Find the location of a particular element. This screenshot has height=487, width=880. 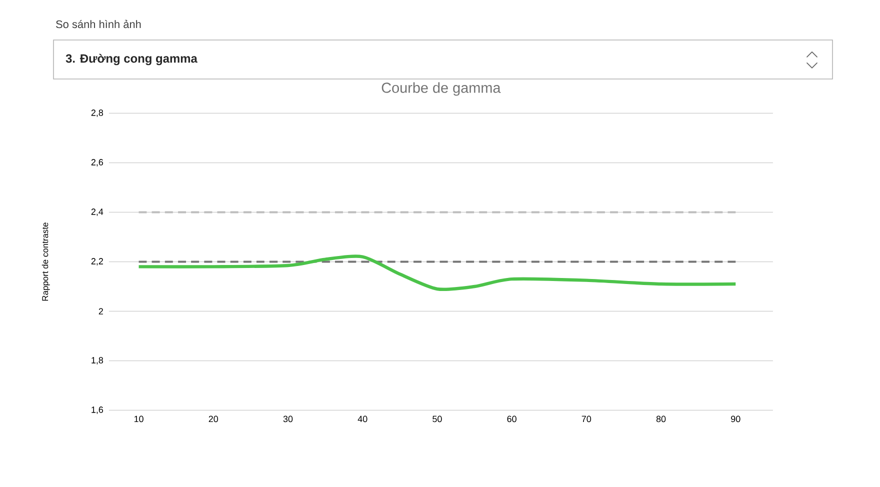

y-tick-label: 2,6 is located at coordinates (97, 162).